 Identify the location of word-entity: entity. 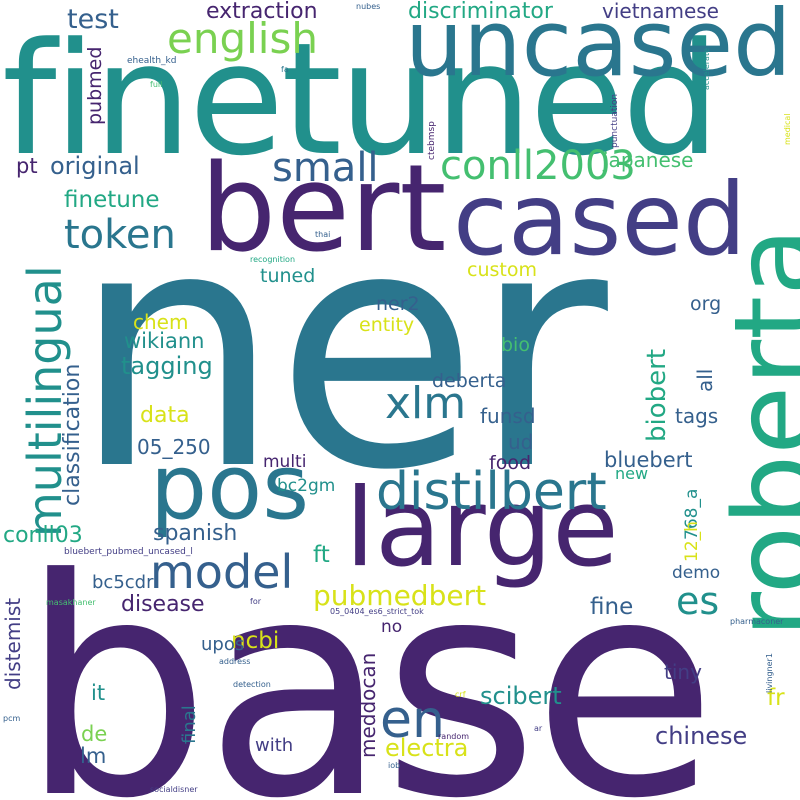
(387, 325).